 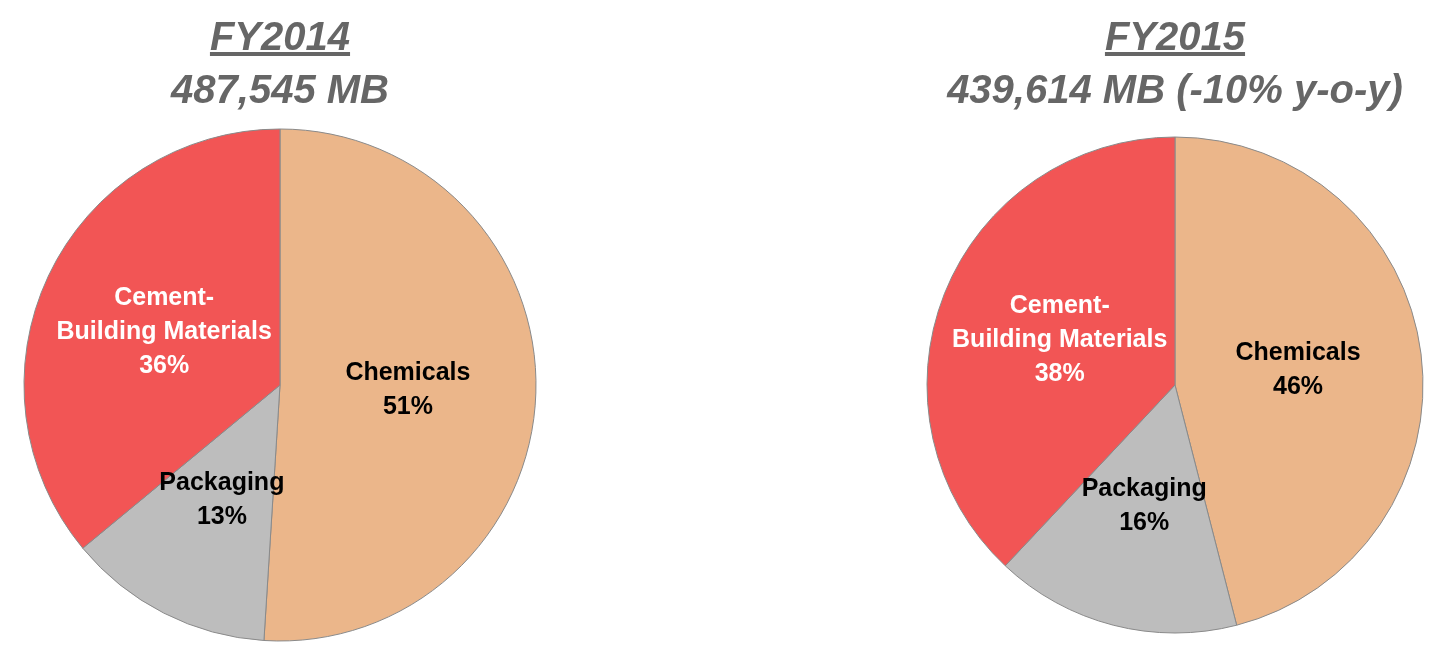 I want to click on data-label: 46%, so click(x=1298, y=385).